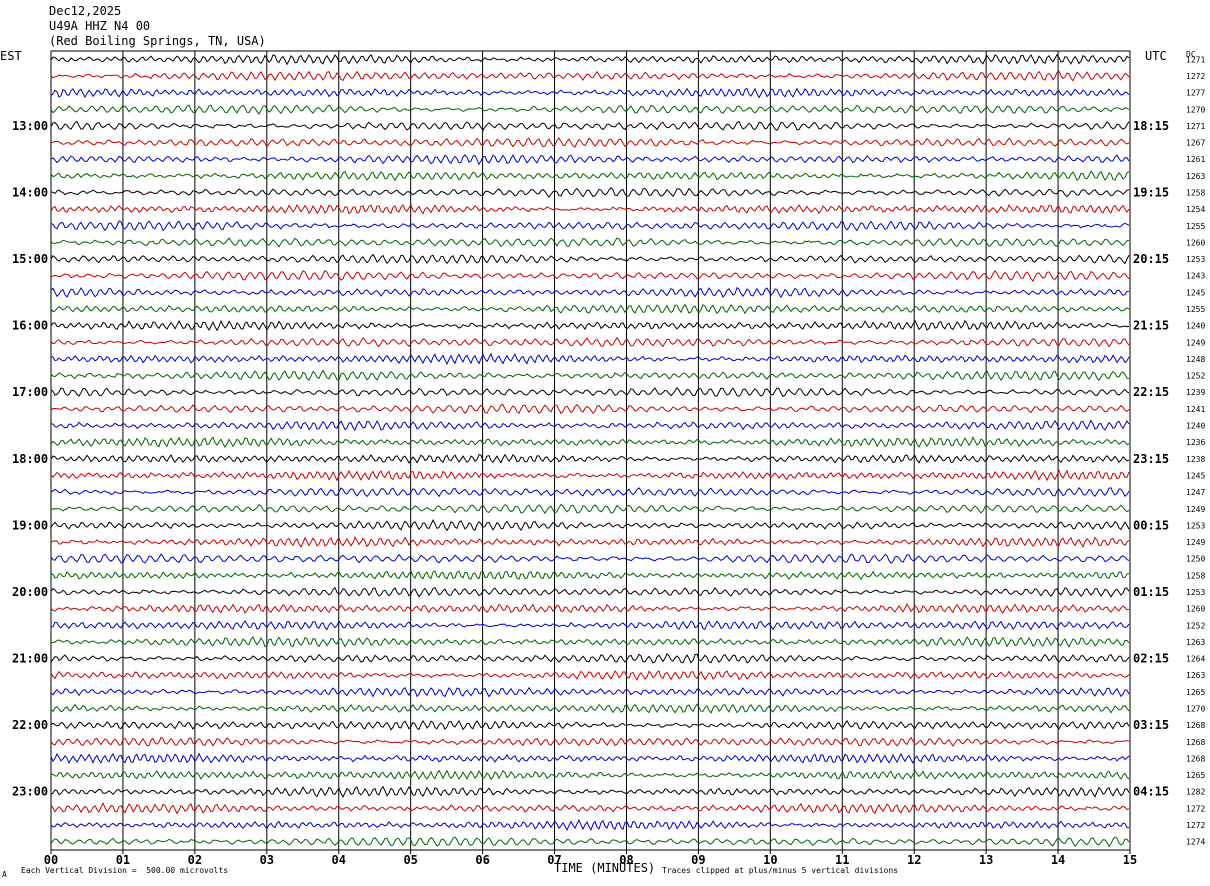  Describe the element at coordinates (1195, 359) in the screenshot. I see `dc-value-label: 1248` at that location.